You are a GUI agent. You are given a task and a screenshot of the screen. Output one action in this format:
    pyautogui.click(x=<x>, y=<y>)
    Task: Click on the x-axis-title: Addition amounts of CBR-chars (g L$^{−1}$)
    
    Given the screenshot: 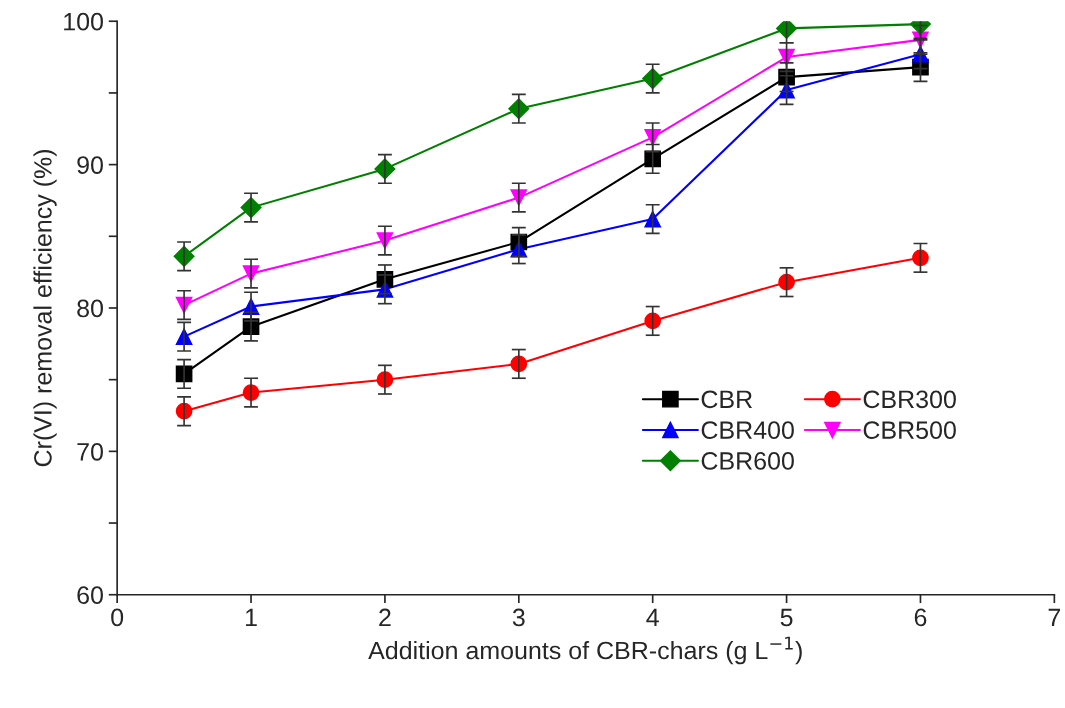 What is the action you would take?
    pyautogui.click(x=585, y=650)
    